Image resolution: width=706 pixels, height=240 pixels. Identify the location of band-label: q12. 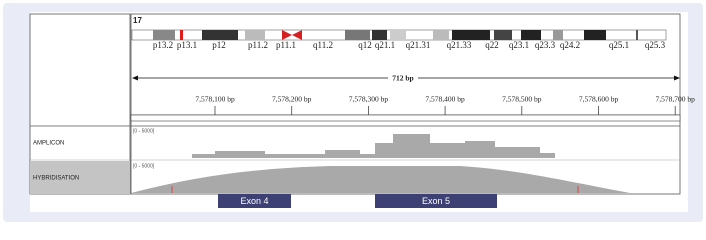
(365, 45).